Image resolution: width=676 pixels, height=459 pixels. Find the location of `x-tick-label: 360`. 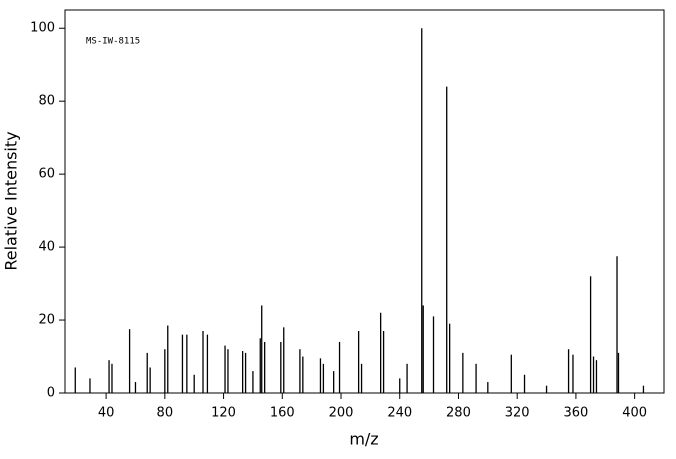

x-tick-label: 360 is located at coordinates (575, 413).